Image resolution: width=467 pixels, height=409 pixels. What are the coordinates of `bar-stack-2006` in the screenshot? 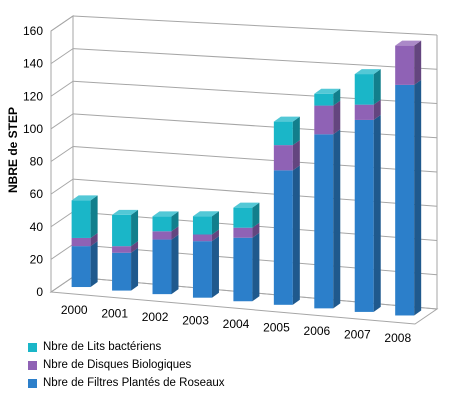 It's located at (327, 198).